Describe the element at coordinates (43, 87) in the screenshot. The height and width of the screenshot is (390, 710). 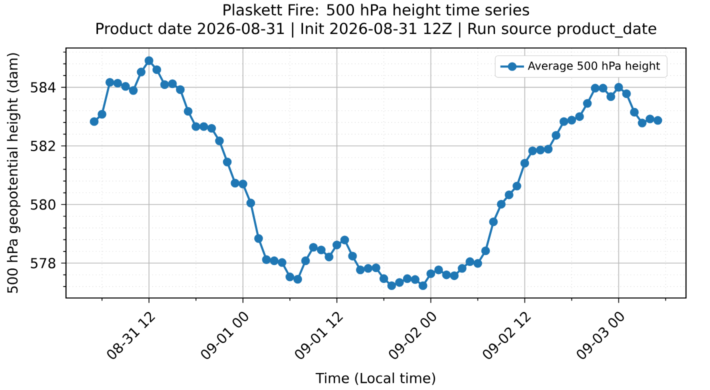
I see `y-tick-label: 584` at that location.